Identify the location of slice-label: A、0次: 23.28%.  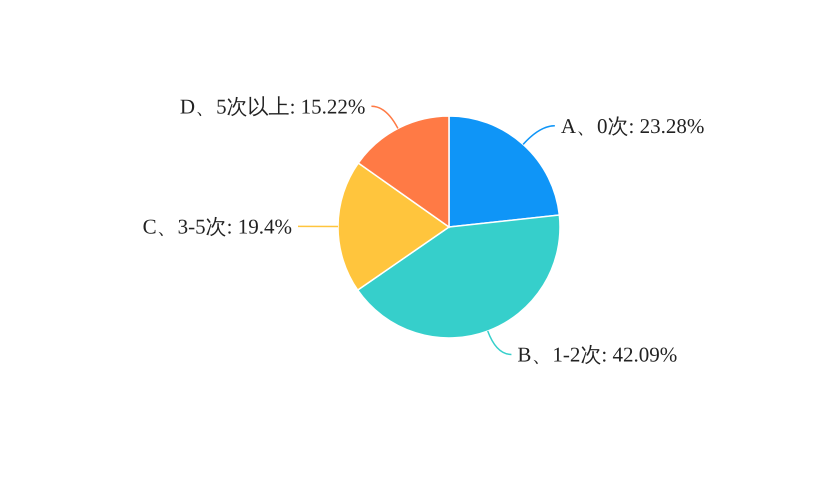
(632, 126).